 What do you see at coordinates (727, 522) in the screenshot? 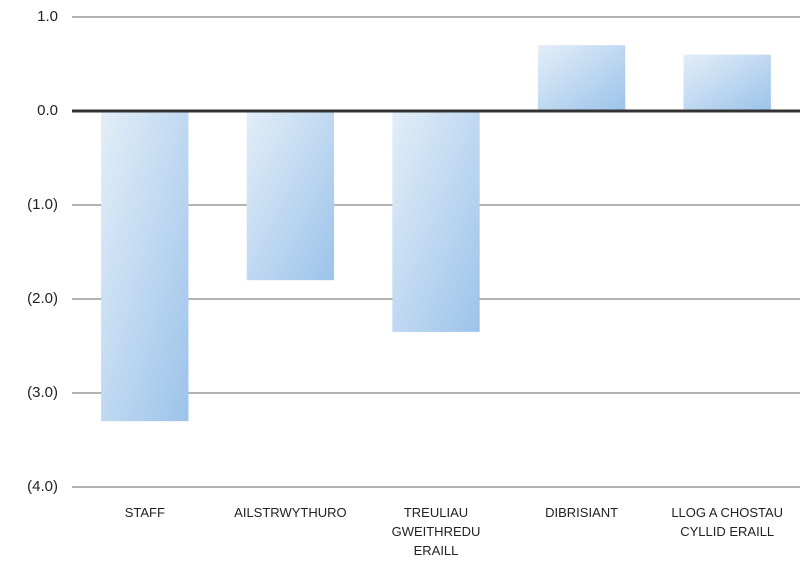
I see `x-tick-label: LLOG A CHOSTAU CYLLID ERAILL` at bounding box center [727, 522].